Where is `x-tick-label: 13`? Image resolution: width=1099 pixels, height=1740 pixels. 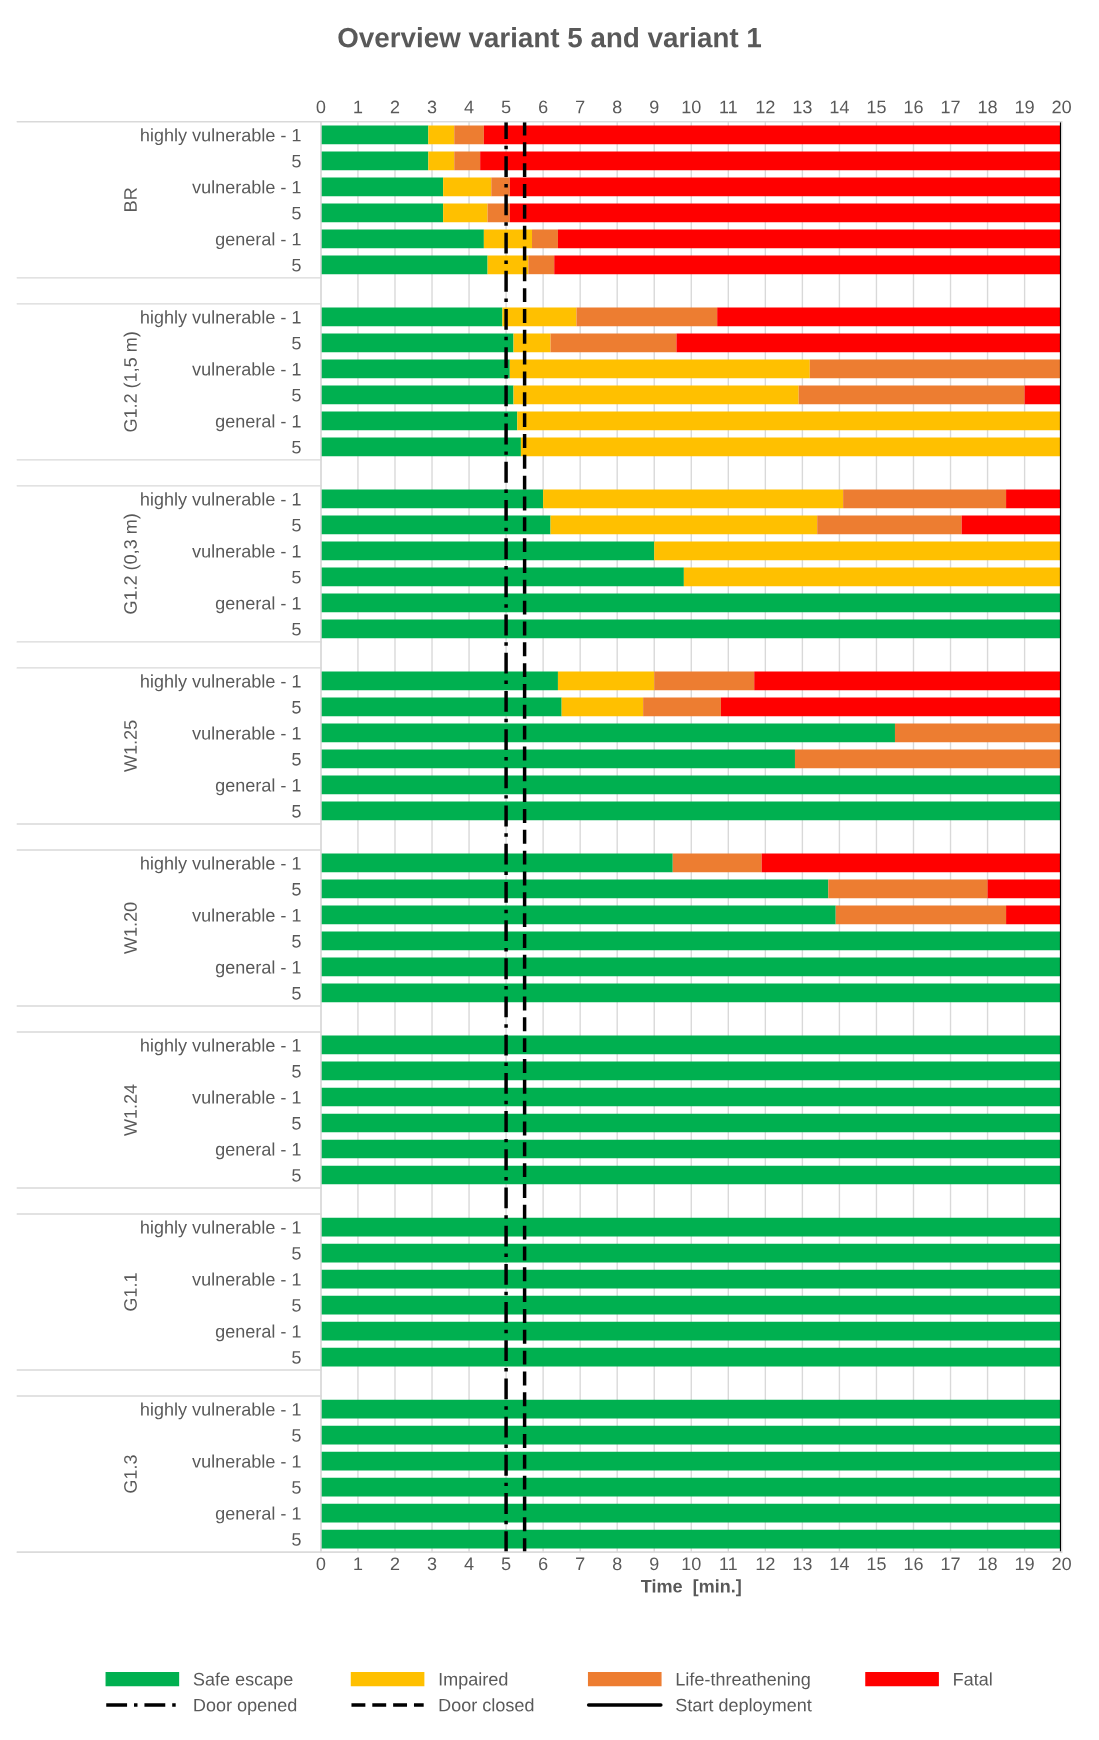 x-tick-label: 13 is located at coordinates (802, 1564).